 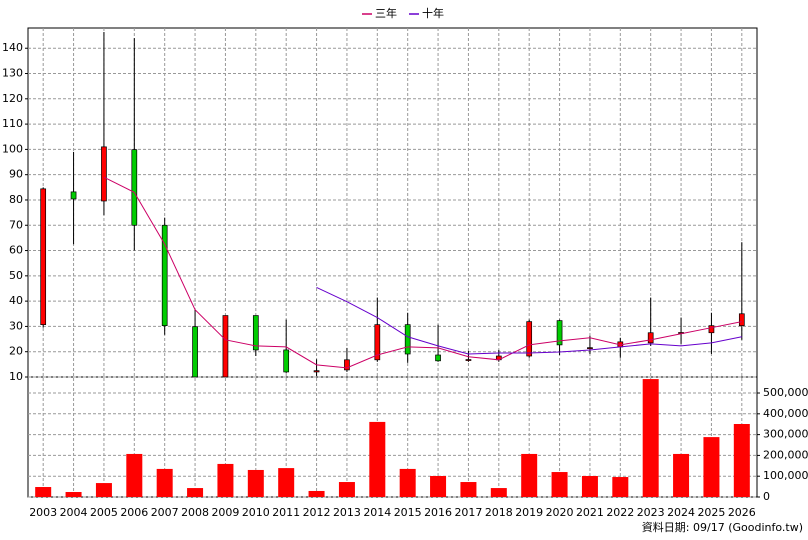 I want to click on ma-line, so click(x=529, y=321).